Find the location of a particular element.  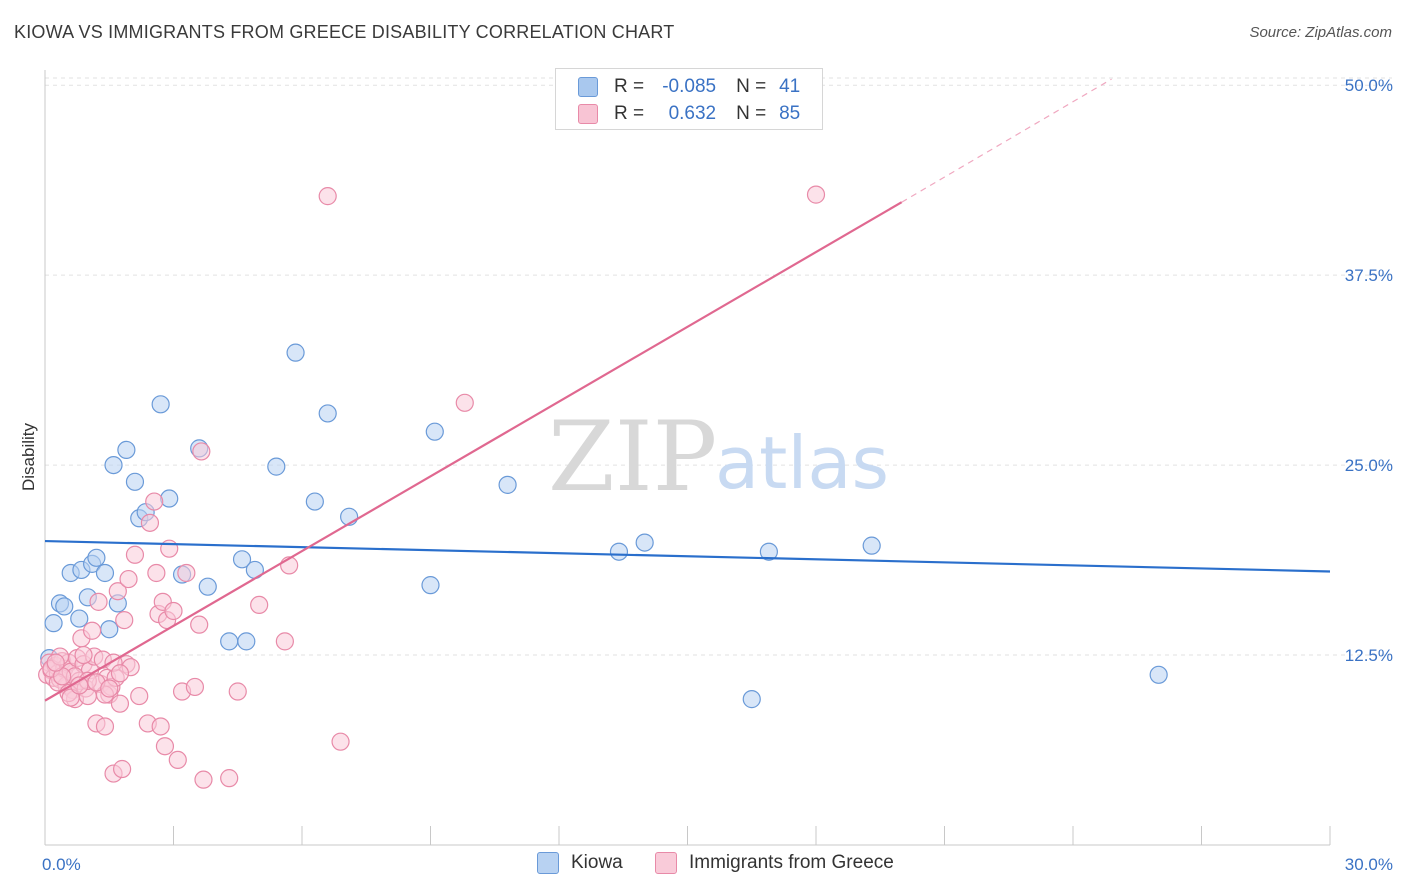

x-tick-labels: 0.0% 30.0% is located at coordinates (717, 864).